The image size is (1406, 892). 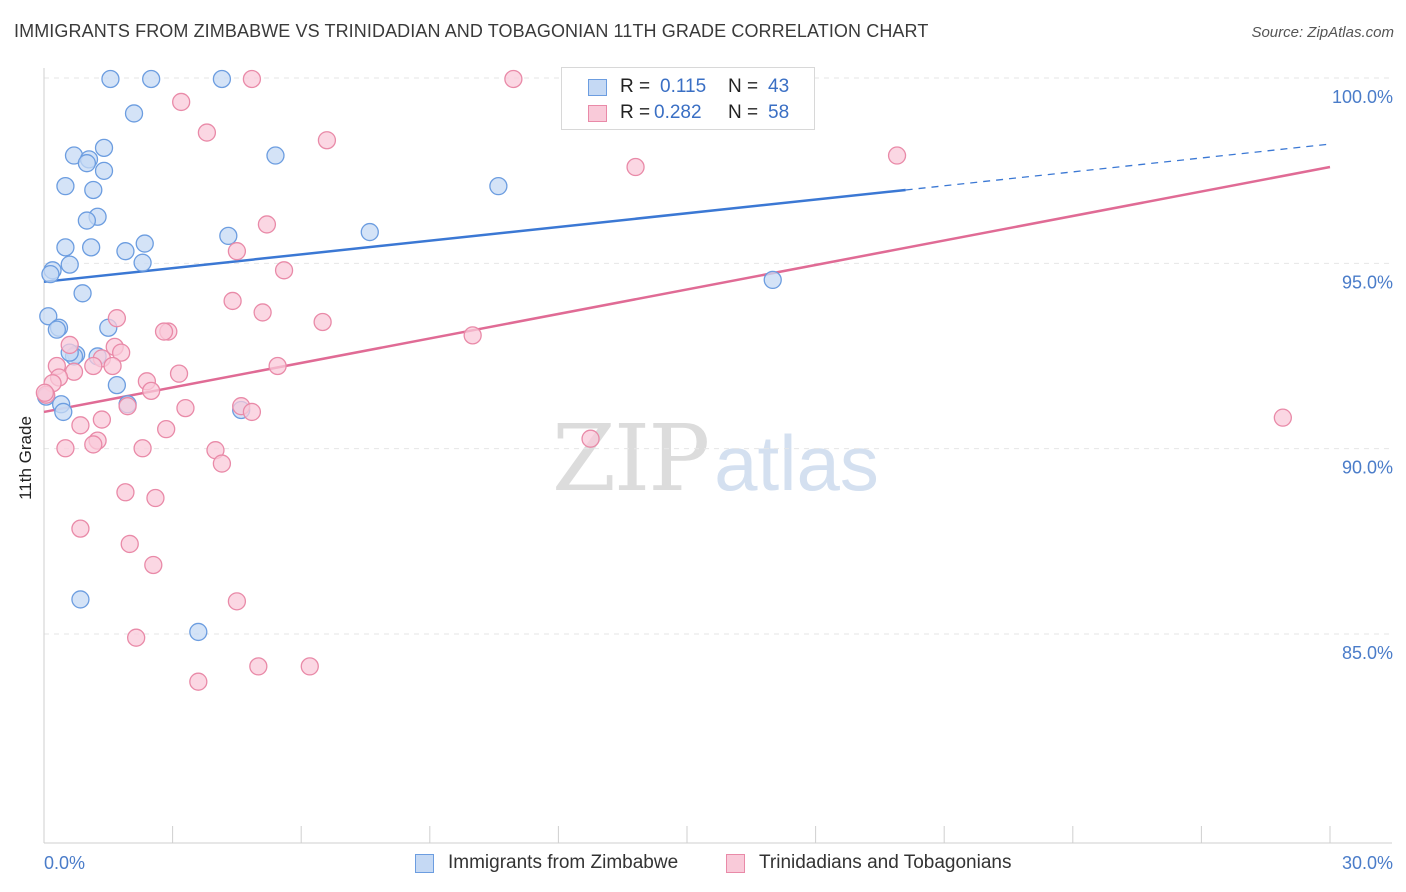 I want to click on legend-label-zimbabwe: Immigrants from Zimbabwe, so click(x=563, y=862).